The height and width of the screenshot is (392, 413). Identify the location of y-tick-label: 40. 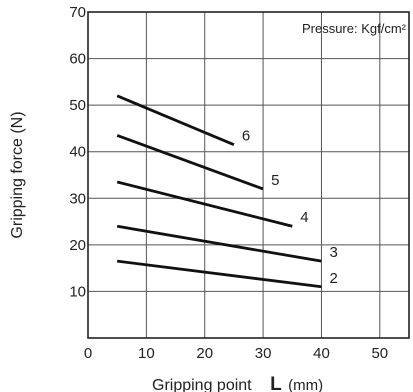
(77, 152).